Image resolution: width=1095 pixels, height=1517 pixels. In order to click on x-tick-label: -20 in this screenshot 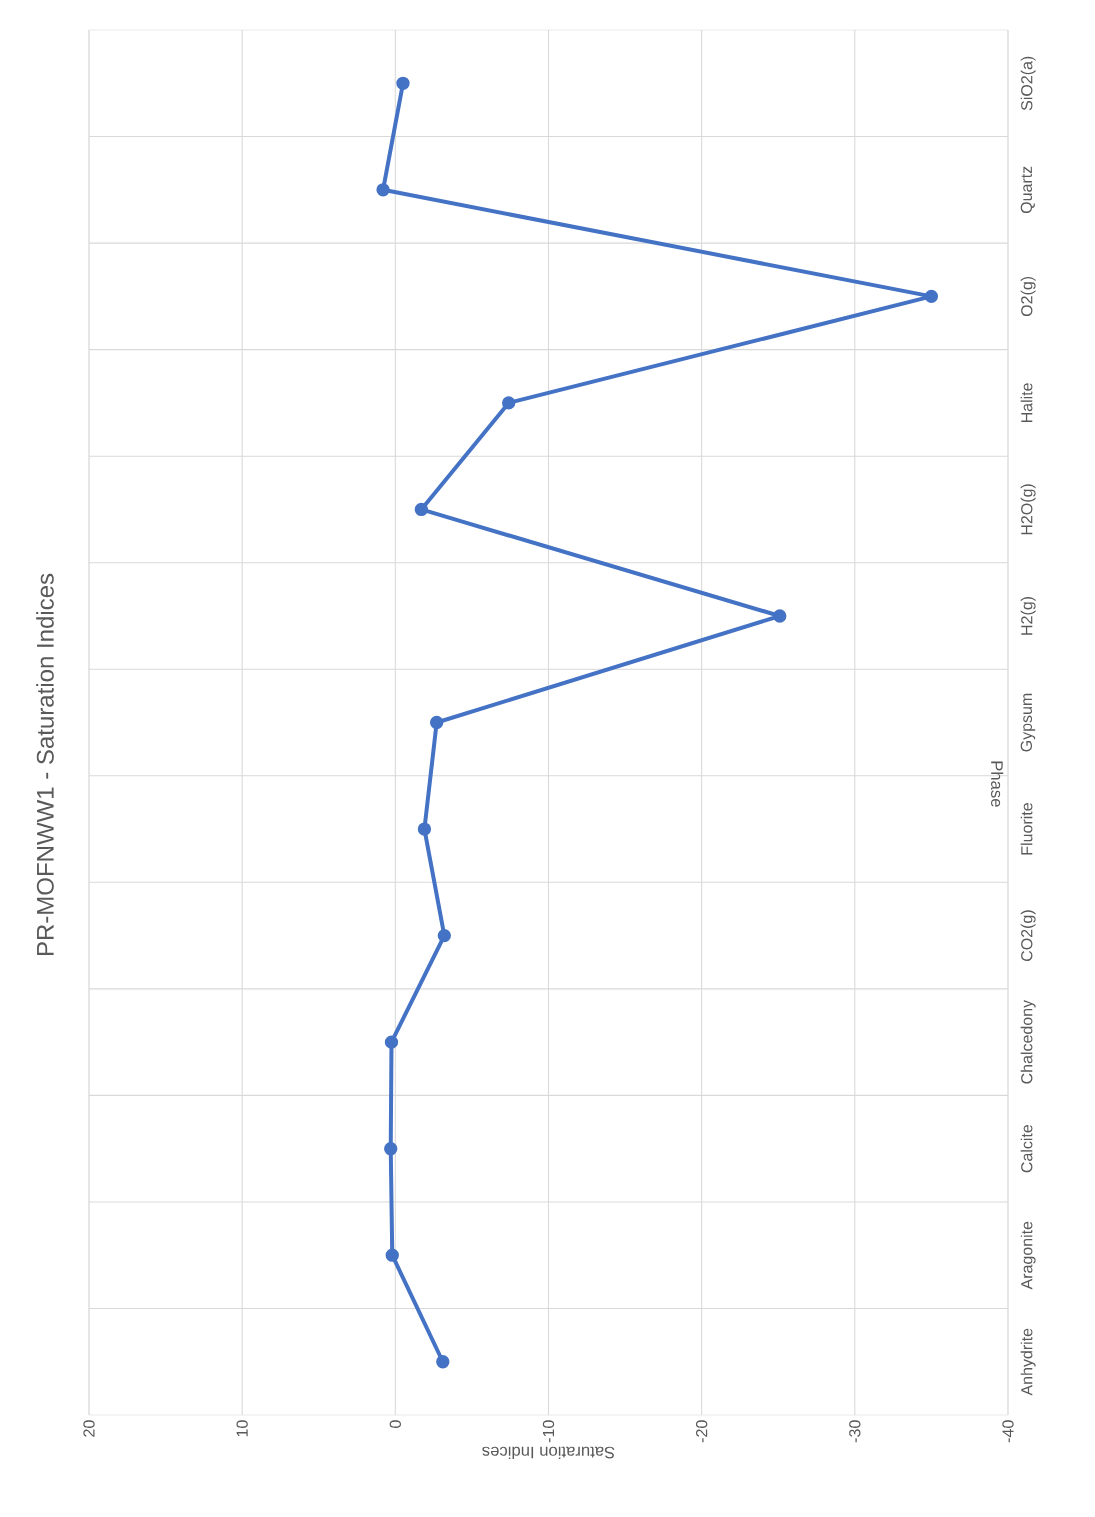, I will do `click(701, 1431)`.